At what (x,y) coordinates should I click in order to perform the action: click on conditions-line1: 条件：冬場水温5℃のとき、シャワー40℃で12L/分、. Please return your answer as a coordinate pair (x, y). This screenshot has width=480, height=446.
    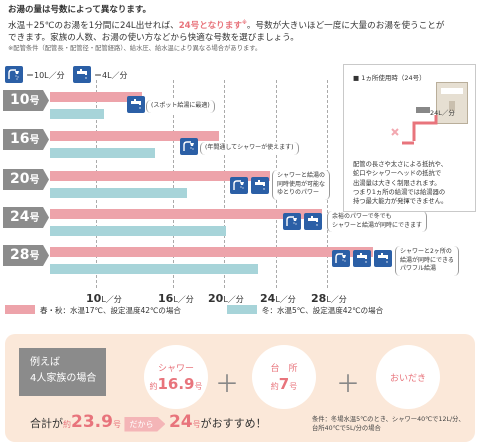
    Looking at the image, I should click on (388, 419).